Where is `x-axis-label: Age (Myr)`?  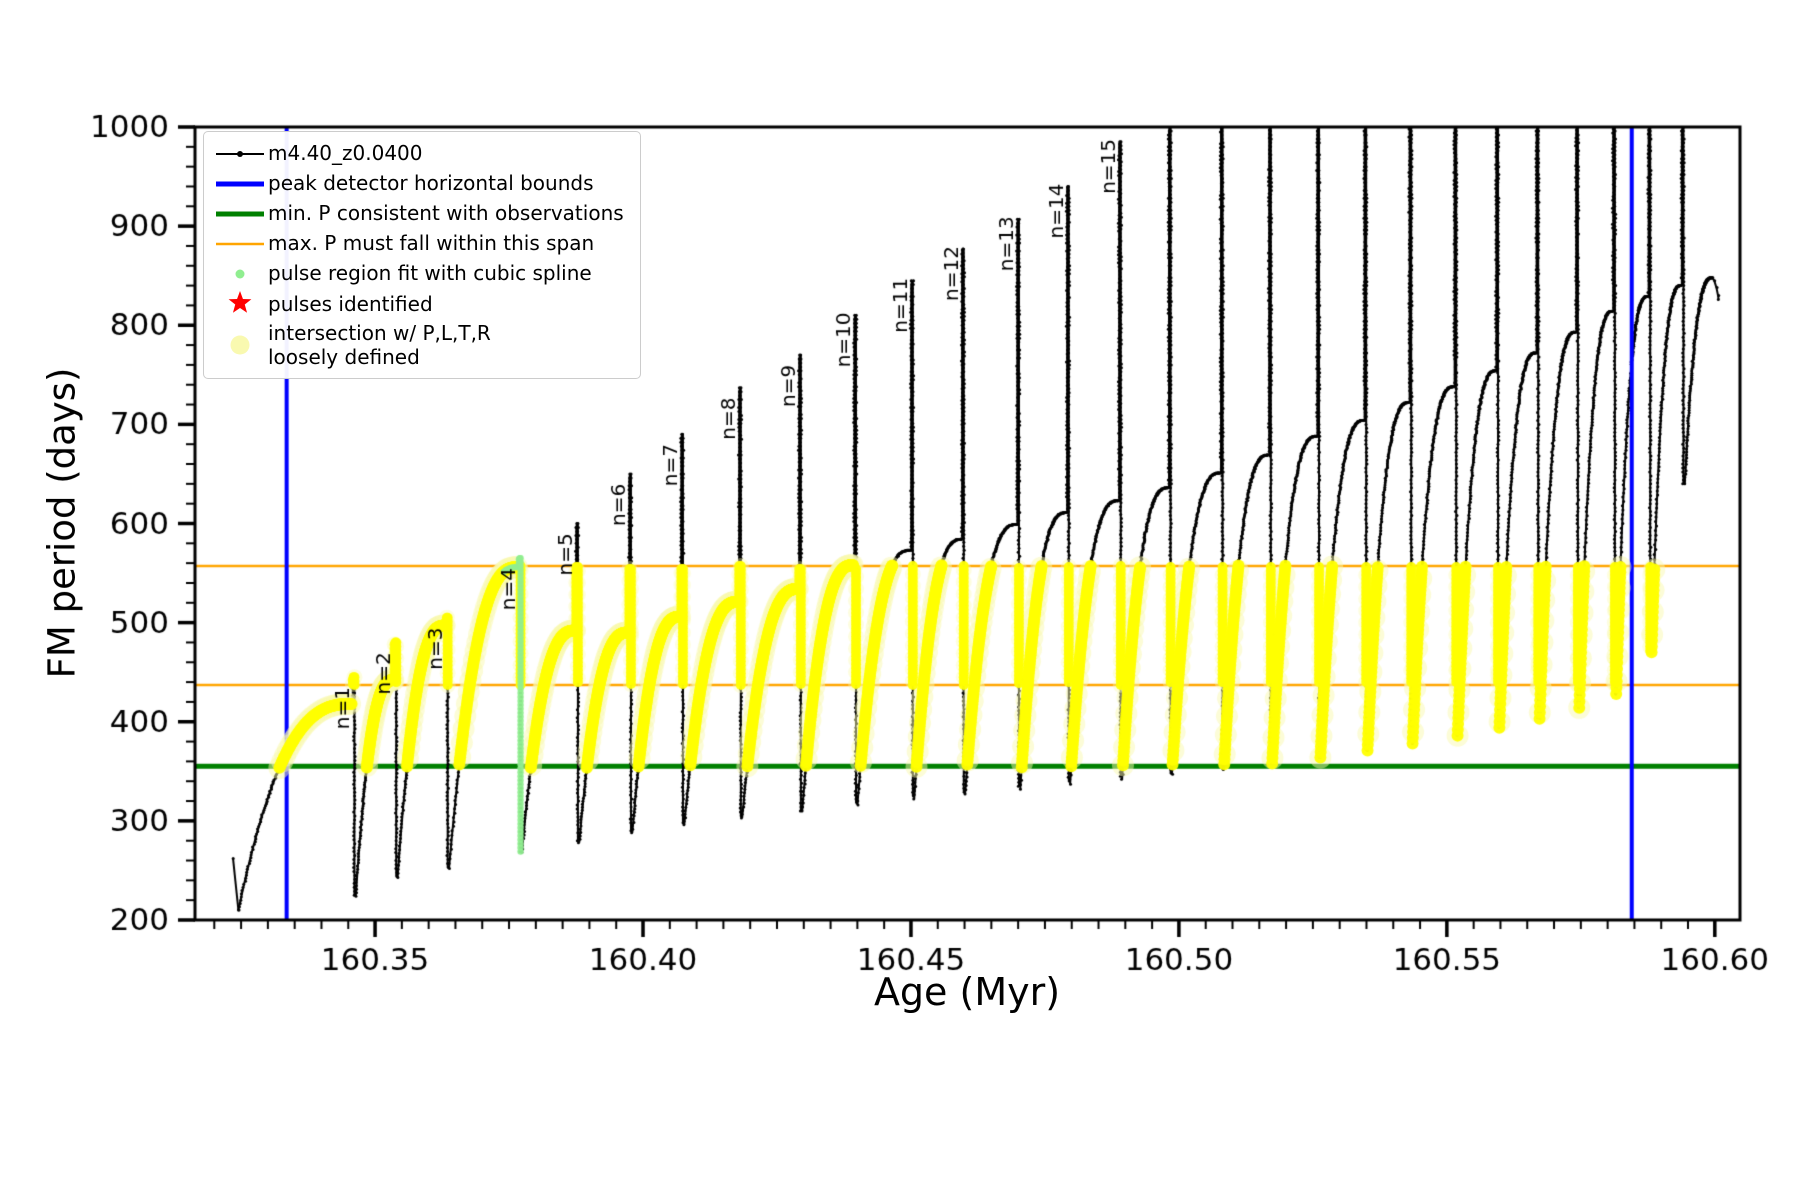 x-axis-label: Age (Myr) is located at coordinates (967, 992).